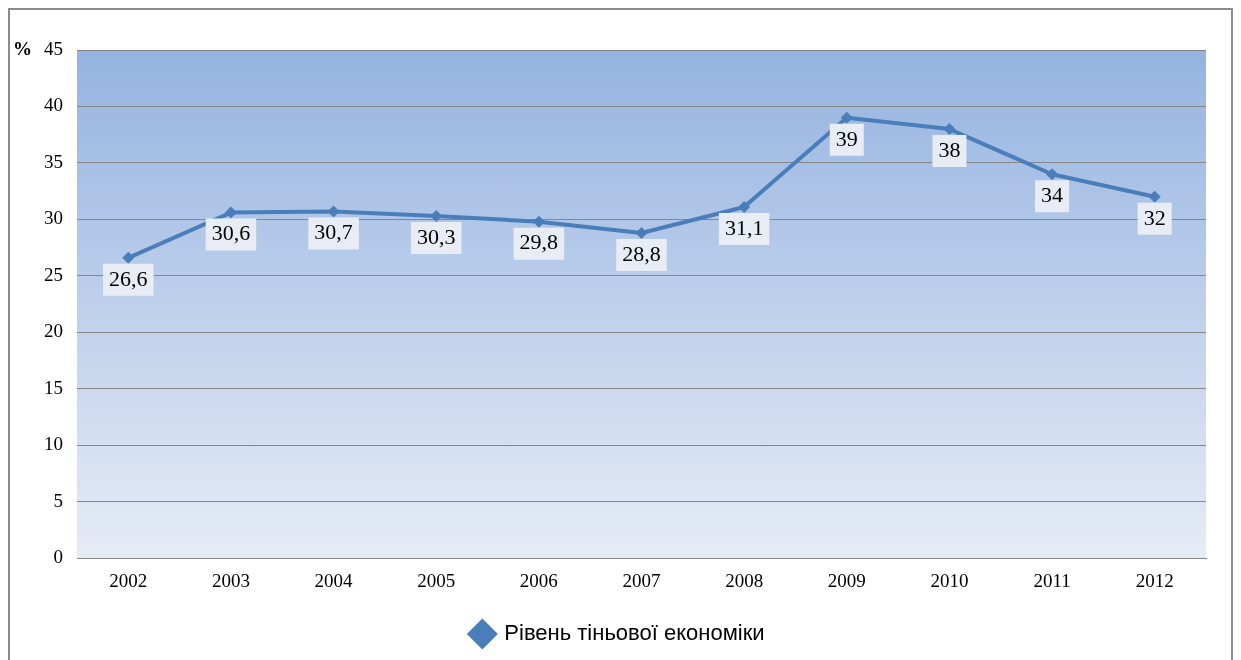 This screenshot has height=660, width=1241. Describe the element at coordinates (949, 580) in the screenshot. I see `x-tick-label: 2010` at that location.